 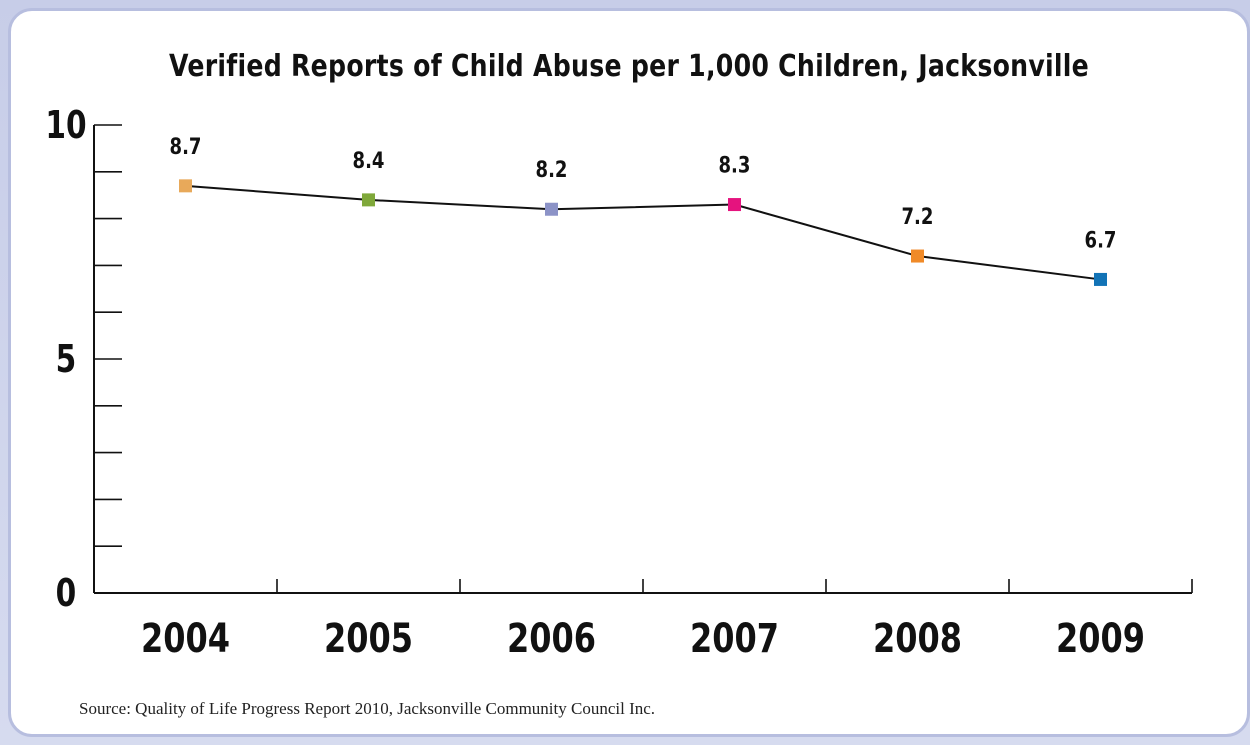 What do you see at coordinates (551, 637) in the screenshot?
I see `x-tick-label: 2006` at bounding box center [551, 637].